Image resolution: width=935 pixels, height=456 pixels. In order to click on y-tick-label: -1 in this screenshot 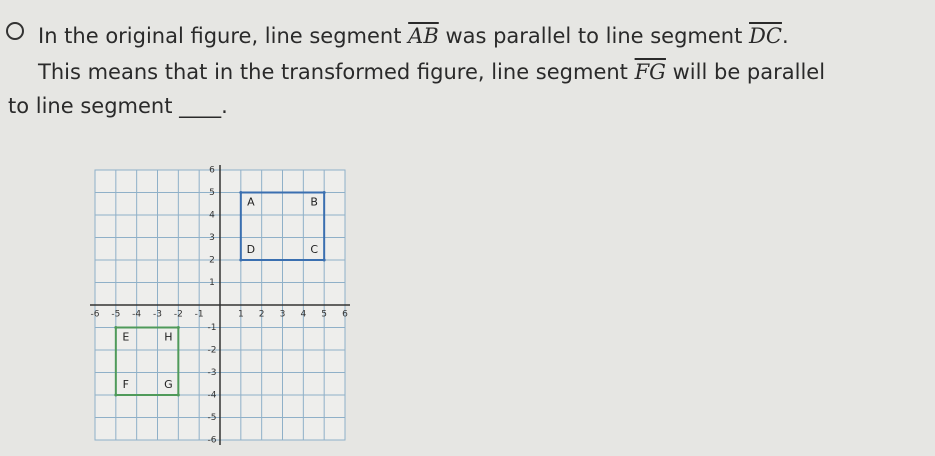, I will do `click(212, 328)`.